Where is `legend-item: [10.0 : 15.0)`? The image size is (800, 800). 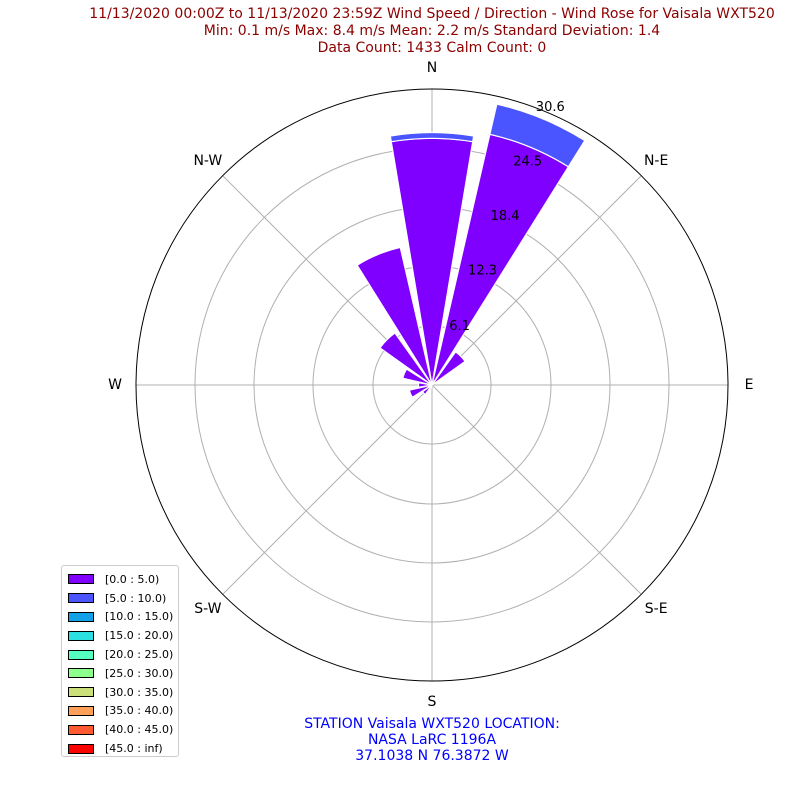 legend-item: [10.0 : 15.0) is located at coordinates (123, 617).